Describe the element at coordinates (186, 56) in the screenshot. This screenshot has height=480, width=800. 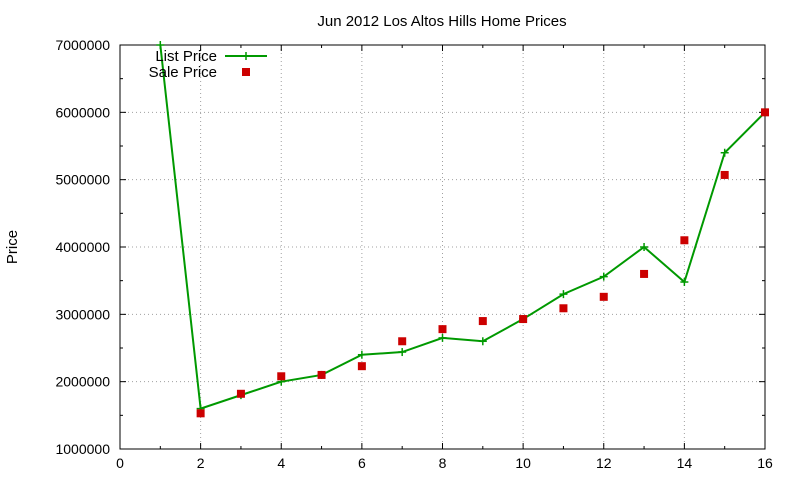
I see `legend-label: List Price` at that location.